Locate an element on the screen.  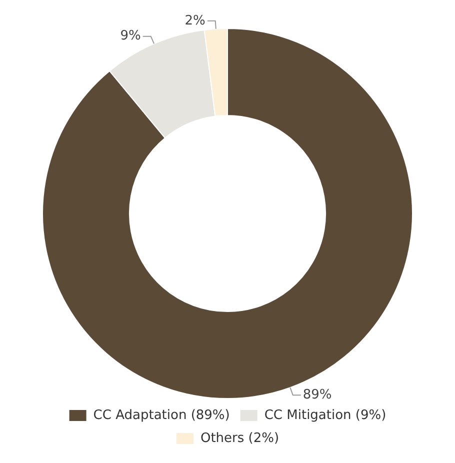
data-label: 9% is located at coordinates (130, 36).